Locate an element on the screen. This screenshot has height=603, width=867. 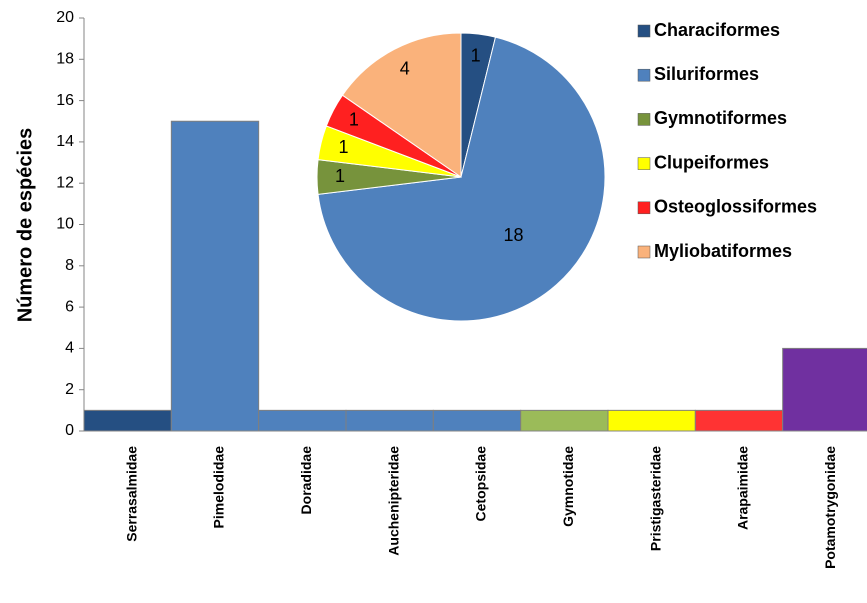
legend-label: Characiformes is located at coordinates (717, 30).